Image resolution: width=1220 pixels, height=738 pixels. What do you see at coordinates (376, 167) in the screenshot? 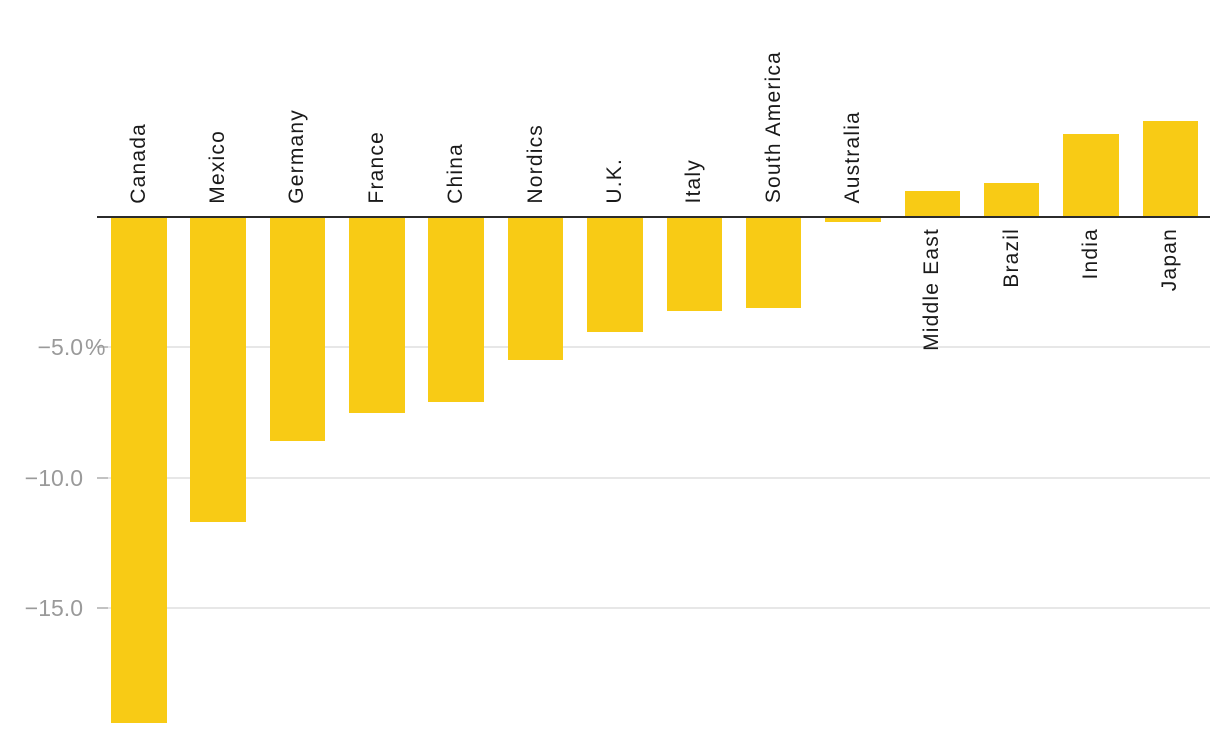
I see `category-label-france: France` at bounding box center [376, 167].